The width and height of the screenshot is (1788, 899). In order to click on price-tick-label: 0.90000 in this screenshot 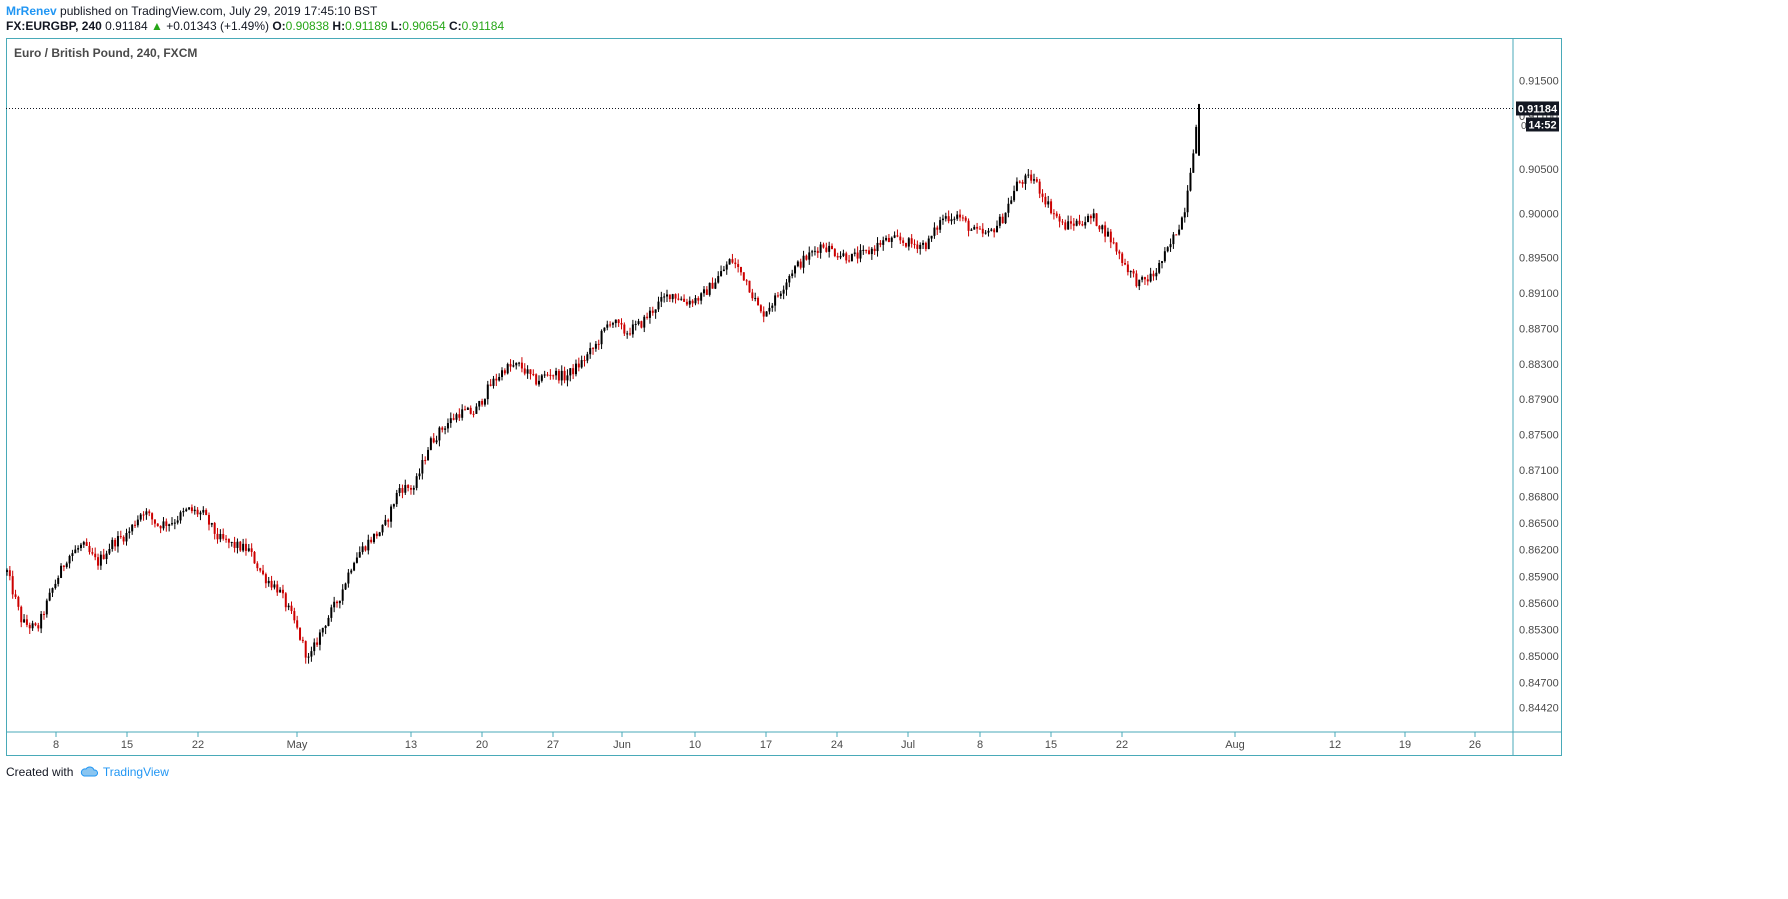, I will do `click(1539, 214)`.